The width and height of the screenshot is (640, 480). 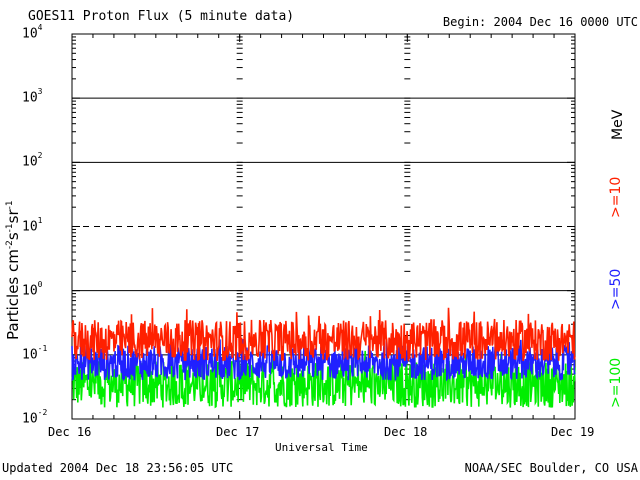 What do you see at coordinates (35, 417) in the screenshot?
I see `y-tick-label: 10⁻²` at bounding box center [35, 417].